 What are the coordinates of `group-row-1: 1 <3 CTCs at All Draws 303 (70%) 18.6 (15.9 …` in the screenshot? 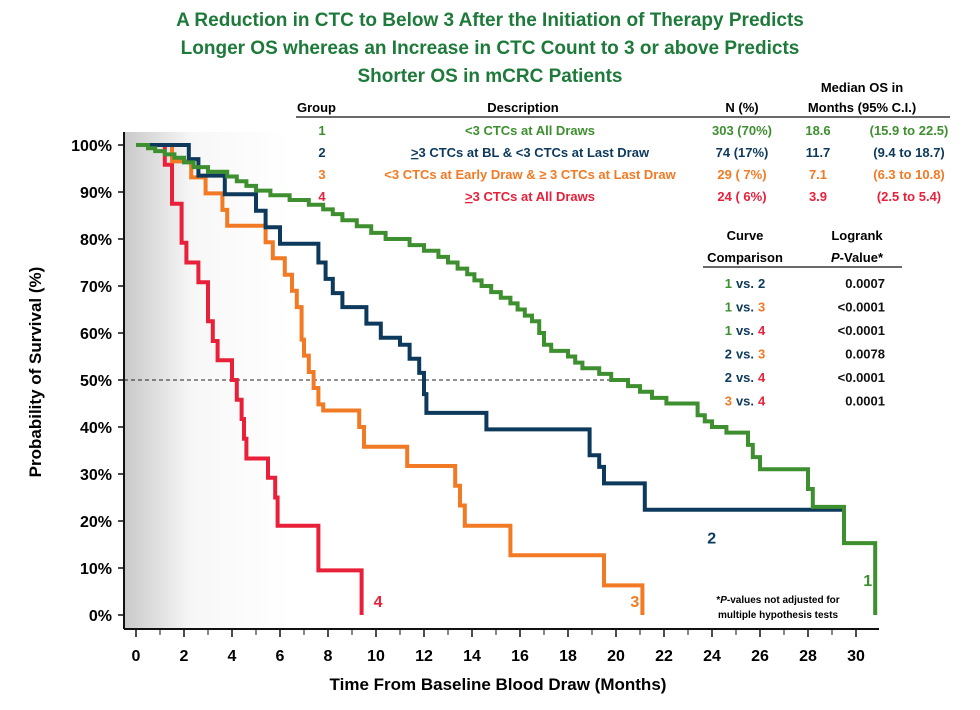 It's located at (633, 130).